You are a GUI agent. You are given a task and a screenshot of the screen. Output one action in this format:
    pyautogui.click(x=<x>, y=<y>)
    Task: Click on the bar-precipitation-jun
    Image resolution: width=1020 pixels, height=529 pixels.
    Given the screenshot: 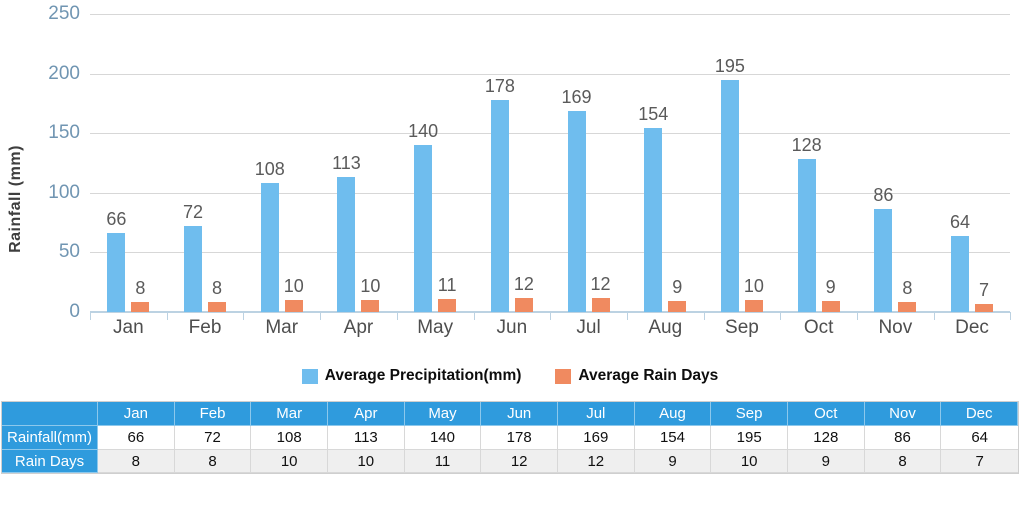 What is the action you would take?
    pyautogui.click(x=499, y=205)
    